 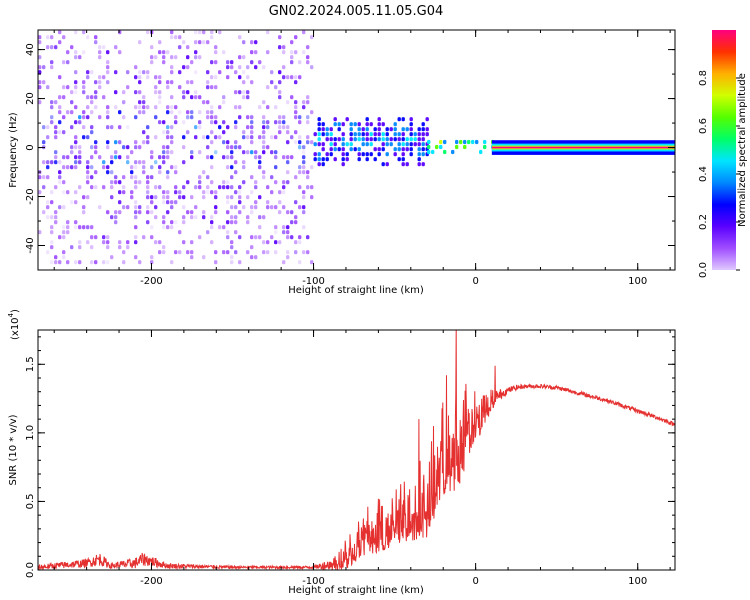 I want to click on y-tick-label: 1.0, so click(x=30, y=433).